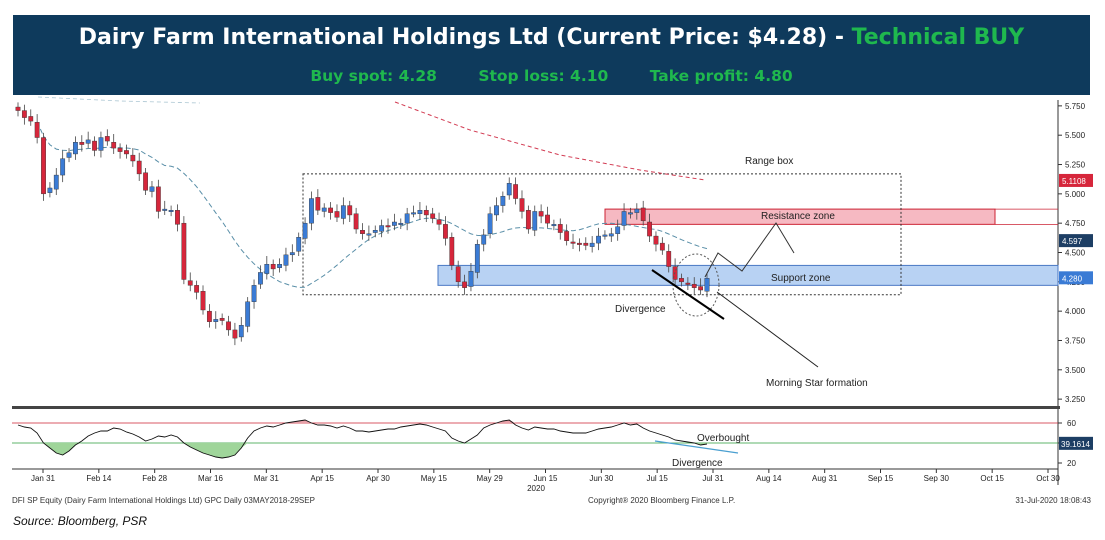 The height and width of the screenshot is (540, 1105). What do you see at coordinates (362, 439) in the screenshot?
I see `rsi-line` at bounding box center [362, 439].